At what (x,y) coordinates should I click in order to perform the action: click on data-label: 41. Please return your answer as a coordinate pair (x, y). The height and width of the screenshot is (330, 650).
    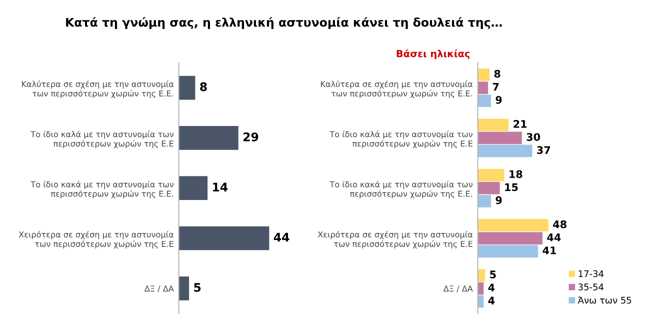
    Looking at the image, I should click on (549, 250).